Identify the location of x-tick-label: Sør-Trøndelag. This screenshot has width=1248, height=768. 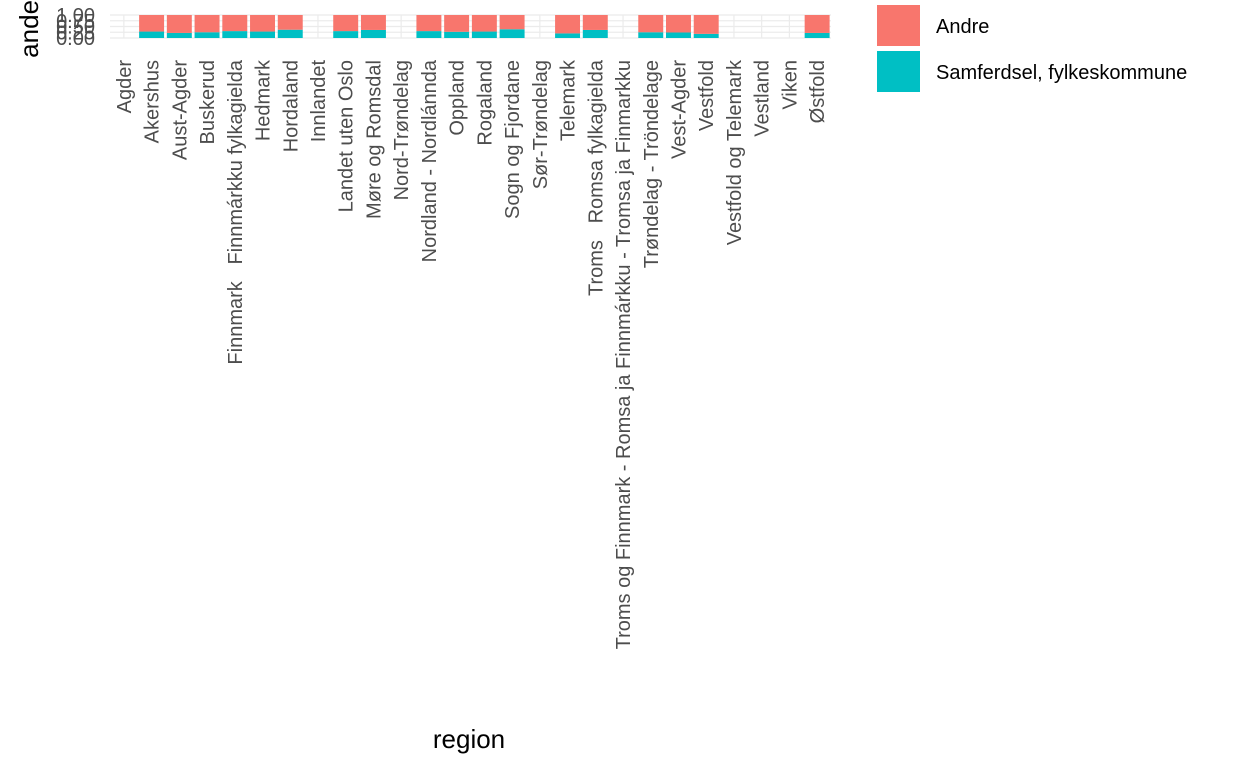
(541, 124).